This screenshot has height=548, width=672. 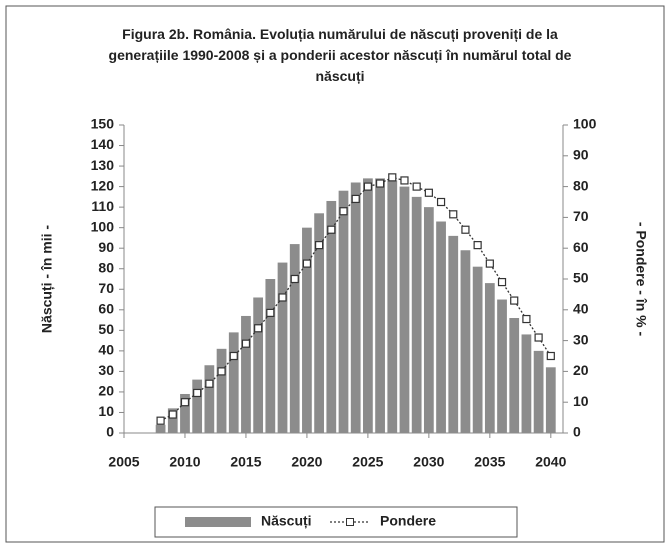 I want to click on y-tick-label: 150, so click(x=103, y=124).